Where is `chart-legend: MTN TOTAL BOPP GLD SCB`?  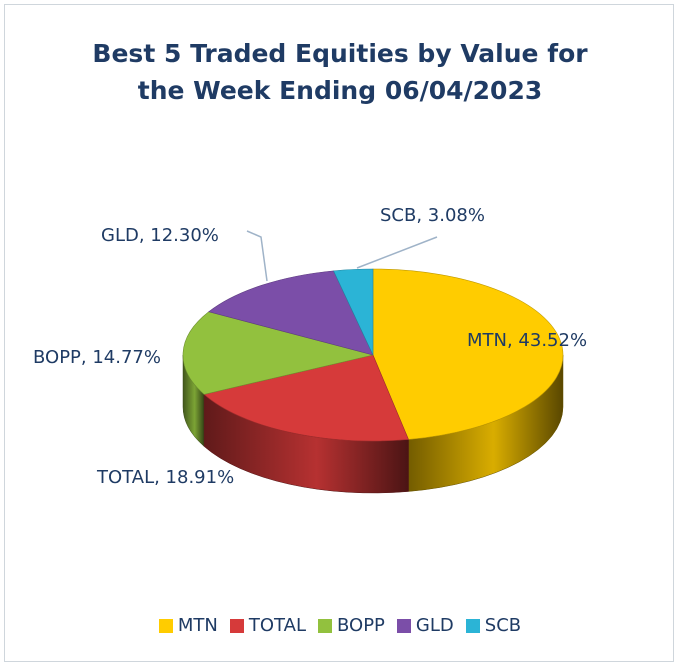
chart-legend: MTN TOTAL BOPP GLD SCB is located at coordinates (340, 625).